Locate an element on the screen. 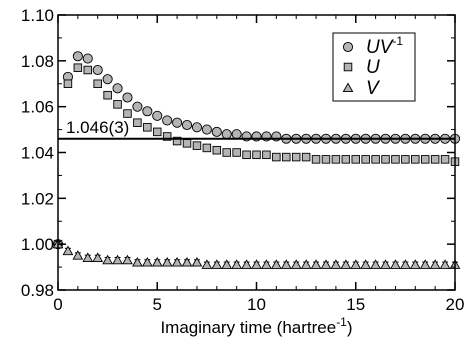 This screenshot has height=345, width=471. legend-label-uv: UV-1 is located at coordinates (384, 46).